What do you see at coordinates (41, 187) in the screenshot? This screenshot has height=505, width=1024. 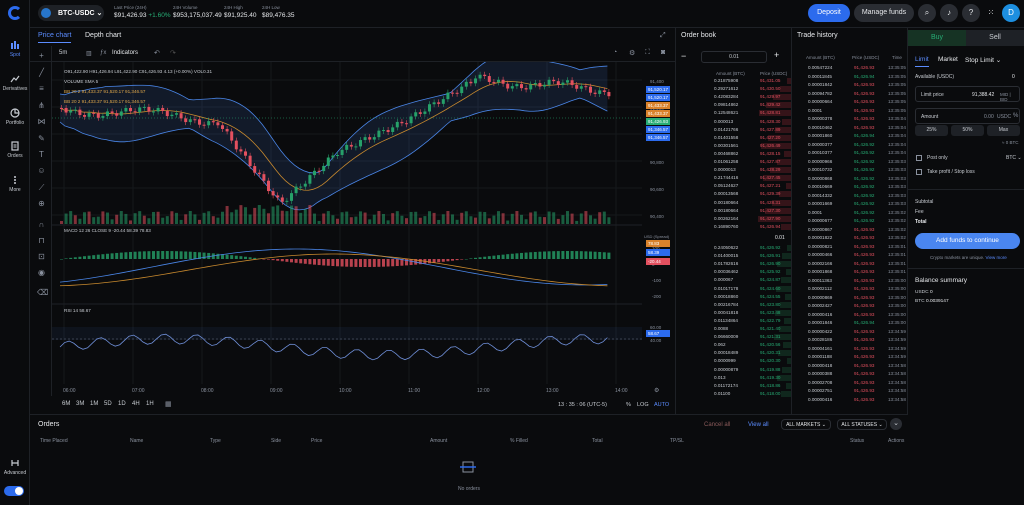 I see `ruler-icon: ⟋` at bounding box center [41, 187].